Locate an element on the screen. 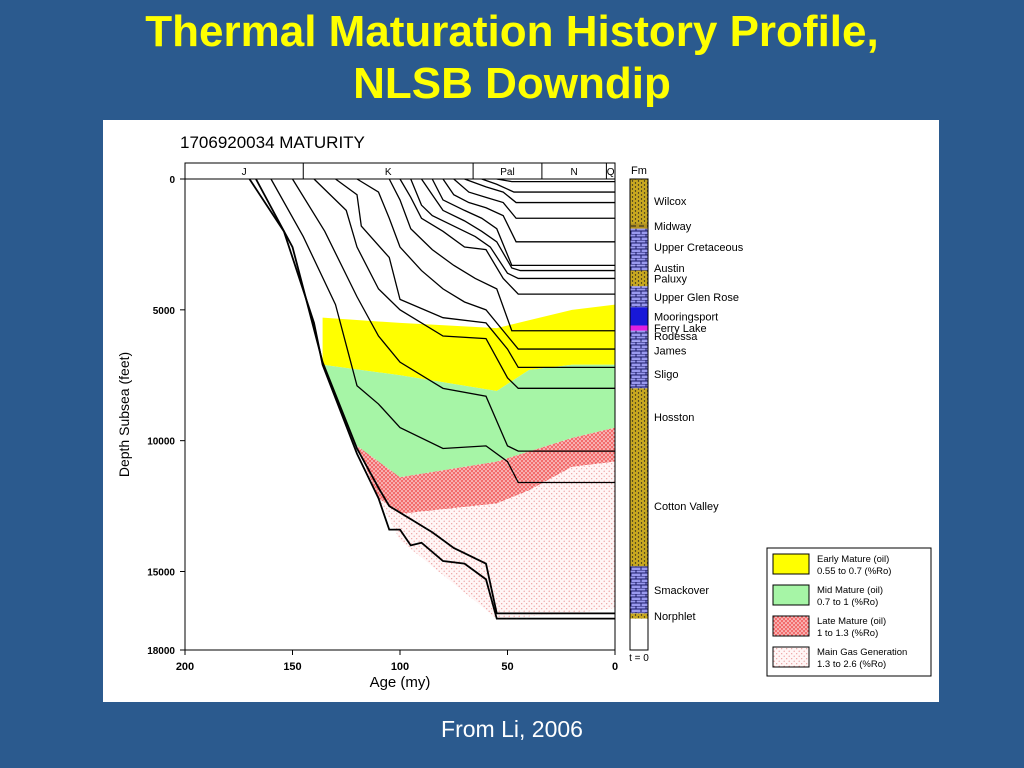 Image resolution: width=1024 pixels, height=768 pixels. x-tick-label: 150 is located at coordinates (292, 667).